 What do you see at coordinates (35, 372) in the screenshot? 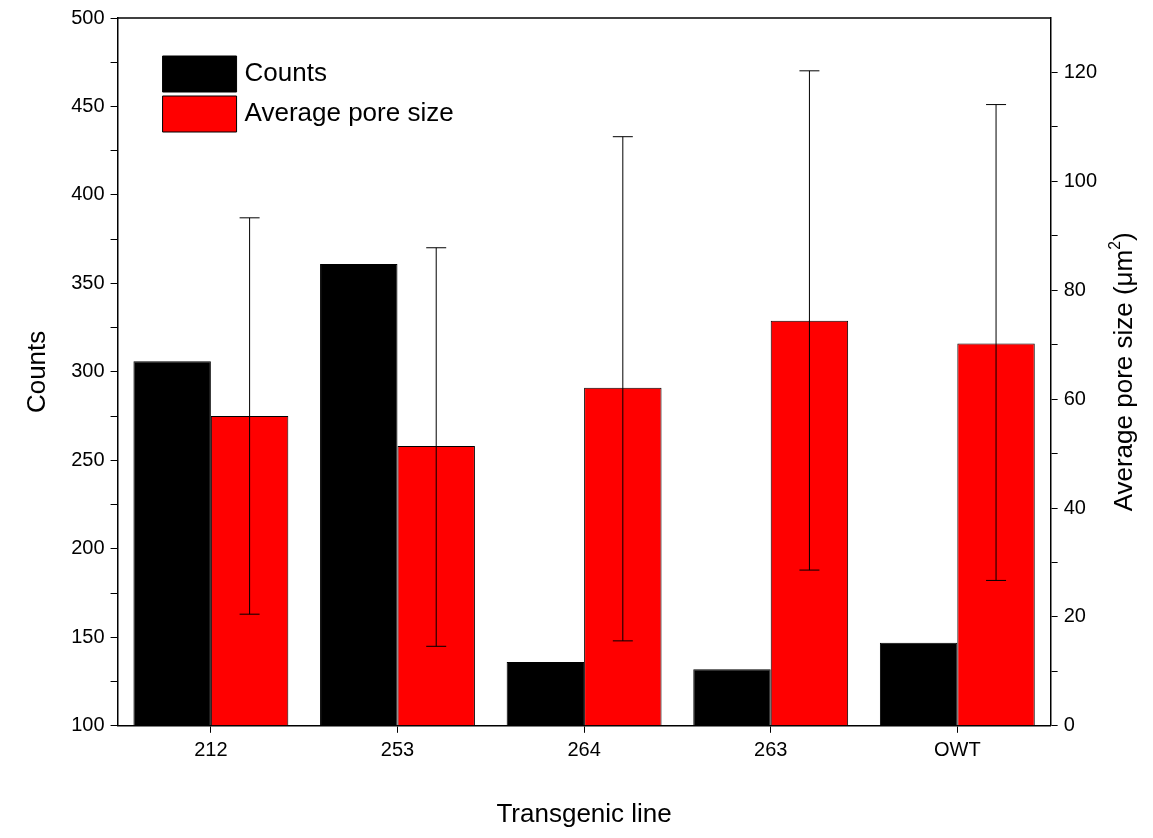
I see `y-axis-title: Counts` at bounding box center [35, 372].